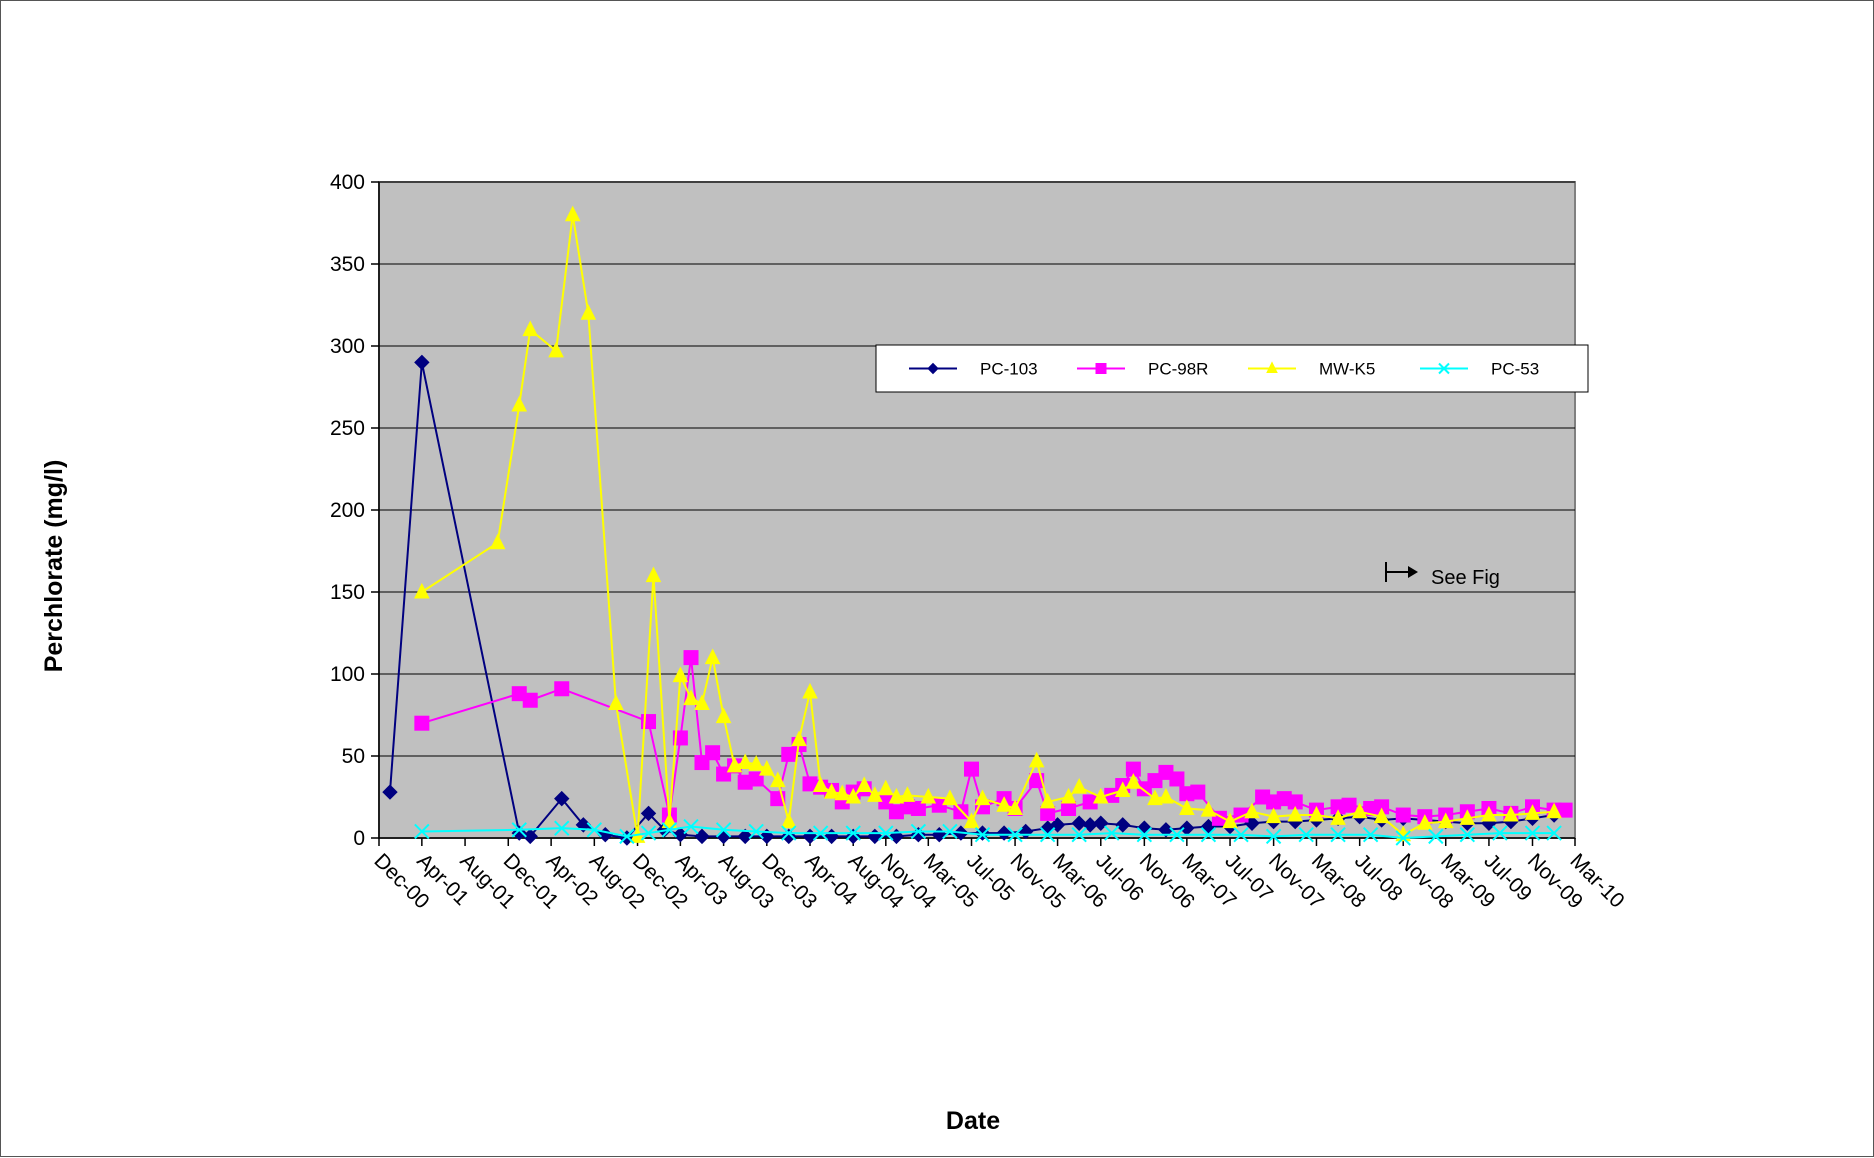  I want to click on legend: PC-103 PC-98R MW-K5 PC-53, so click(1232, 368).